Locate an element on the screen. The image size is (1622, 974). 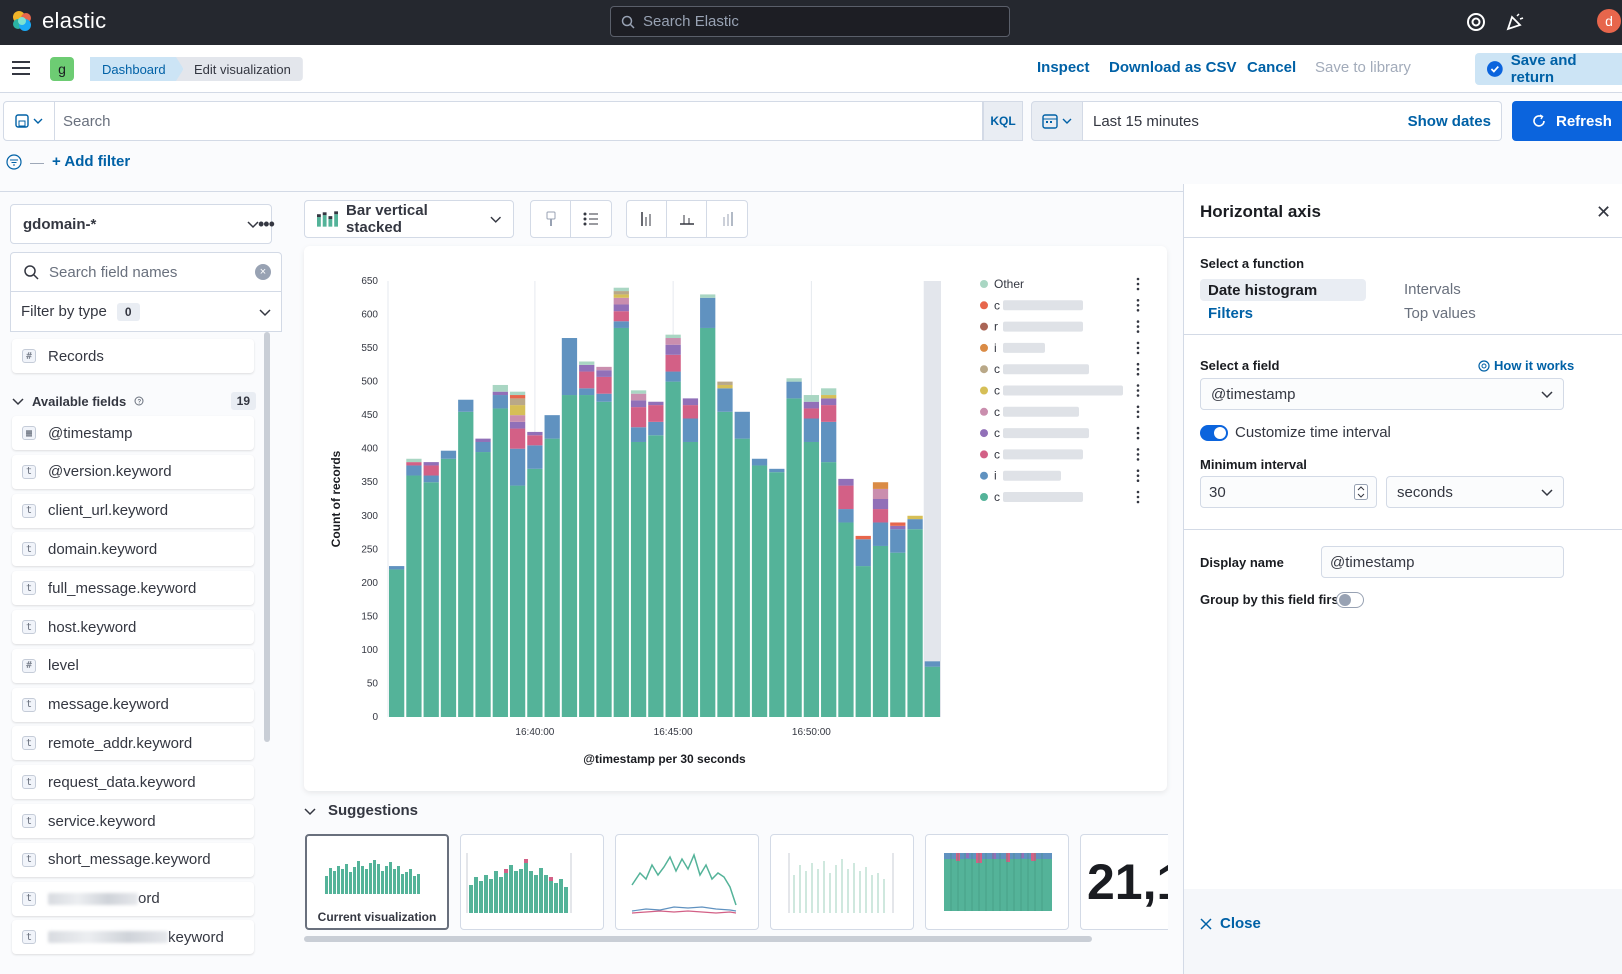
clear-search-icon: × is located at coordinates (263, 272).